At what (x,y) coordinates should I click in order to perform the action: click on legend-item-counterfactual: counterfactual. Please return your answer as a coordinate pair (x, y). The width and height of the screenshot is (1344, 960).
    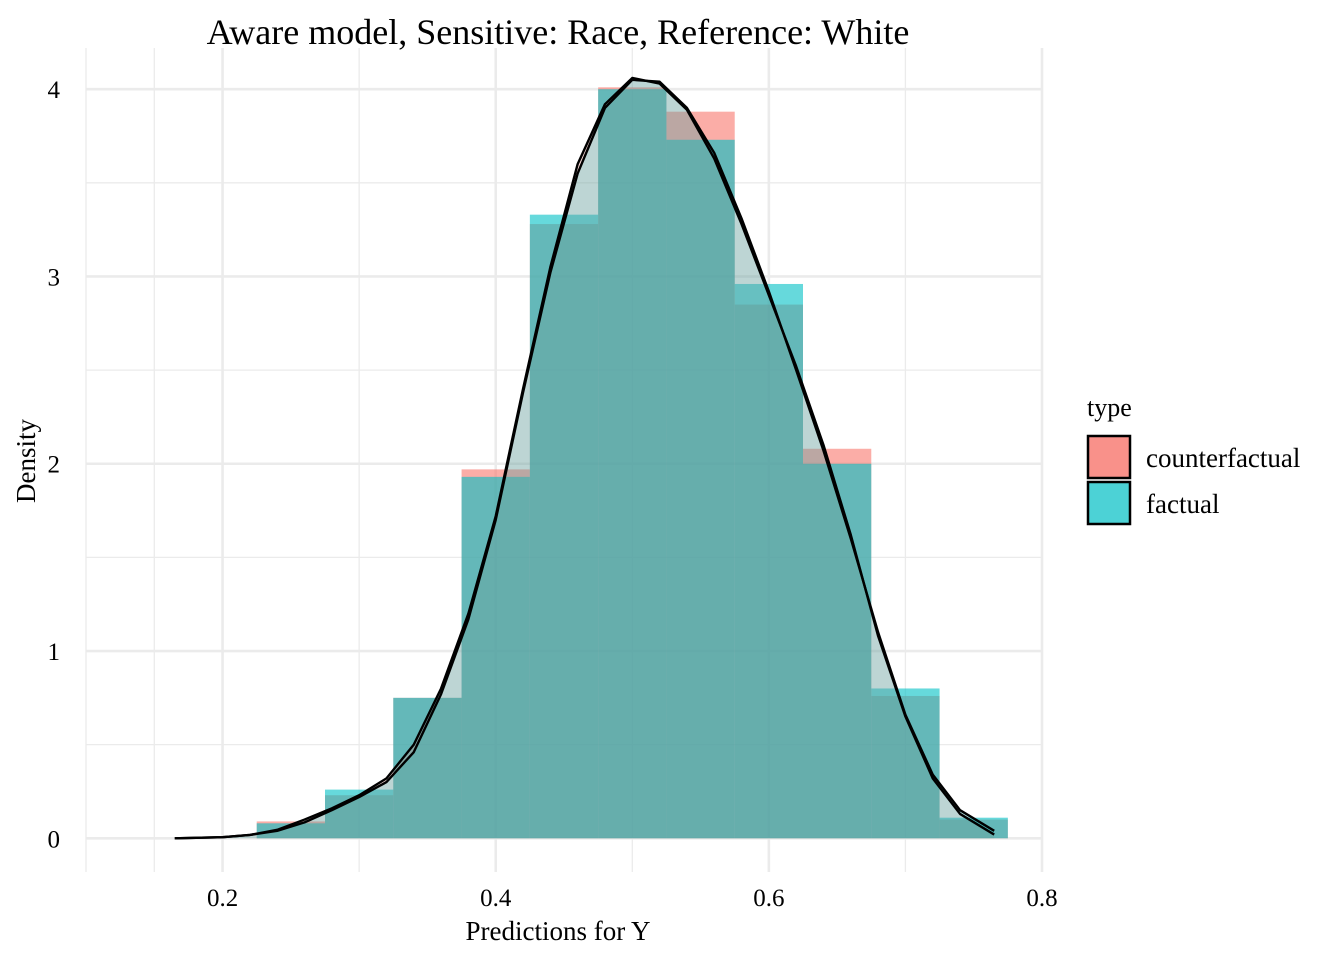
    Looking at the image, I should click on (1193, 457).